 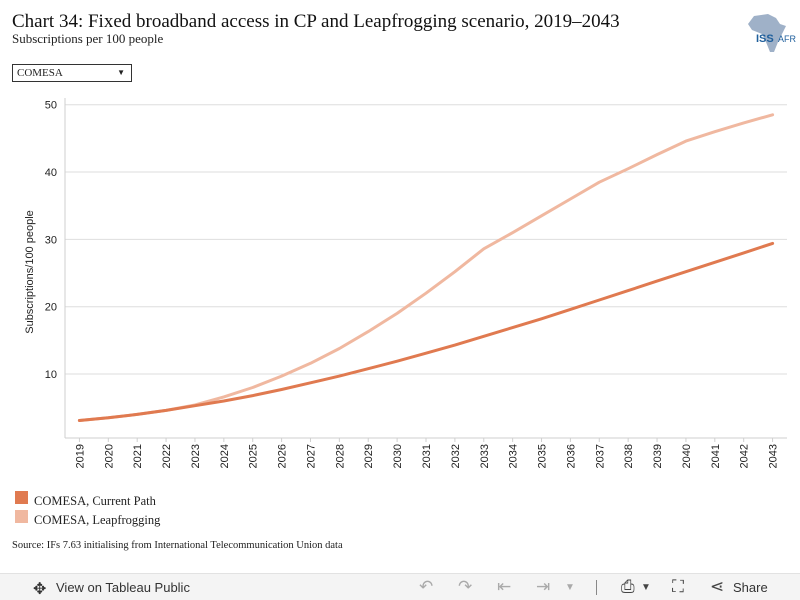 I want to click on x-tick-label: 2031, so click(x=427, y=456).